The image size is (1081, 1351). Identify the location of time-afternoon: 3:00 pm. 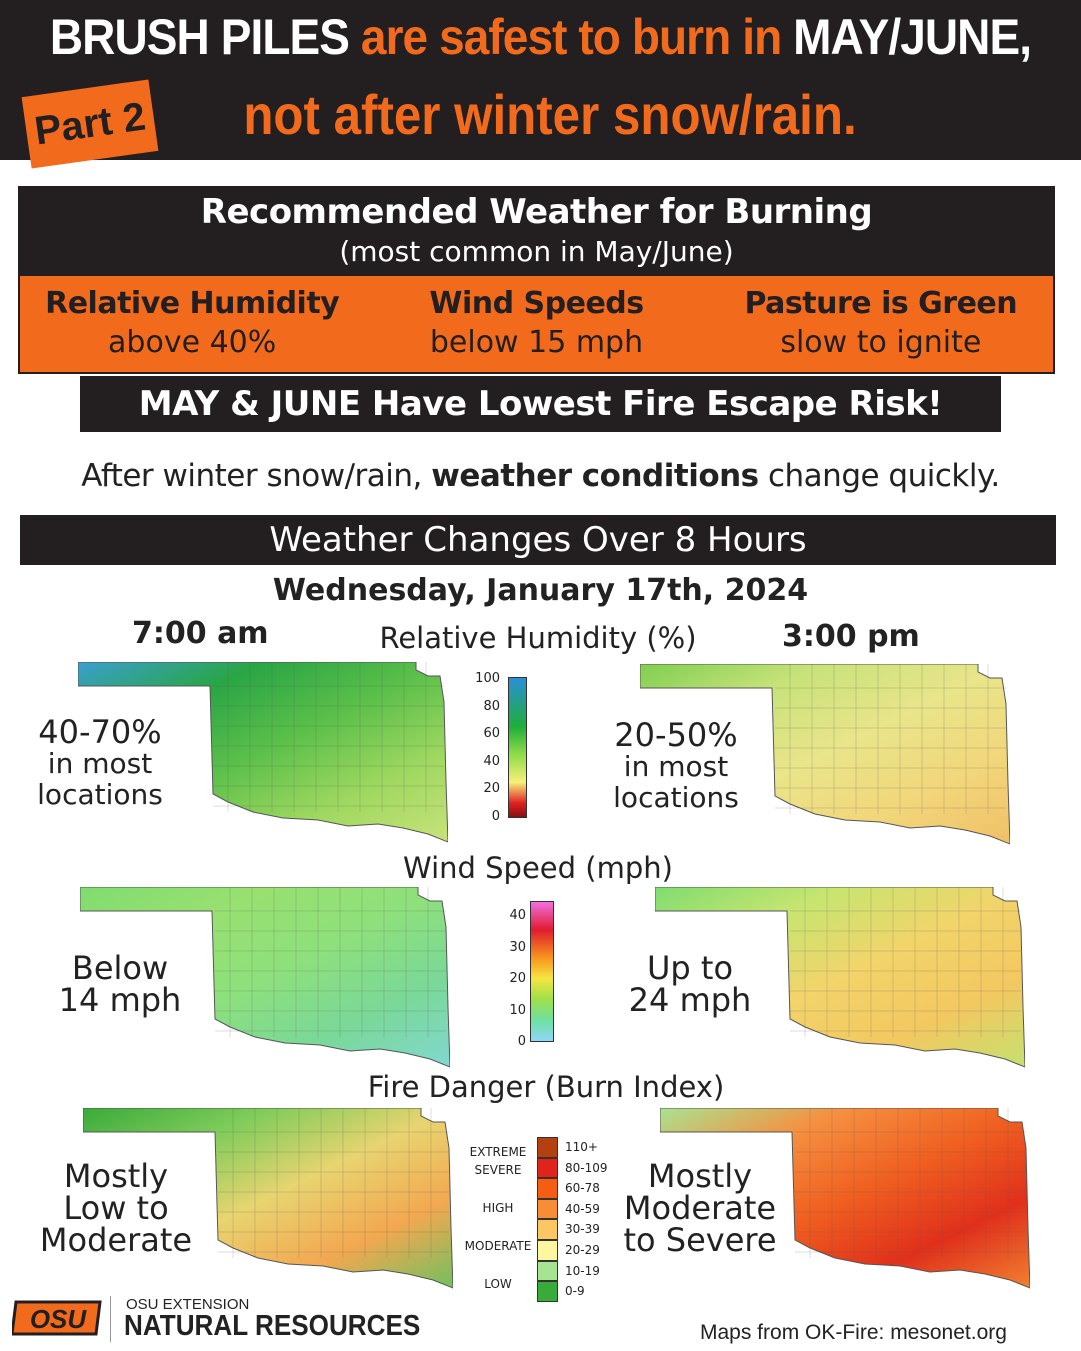
(851, 636).